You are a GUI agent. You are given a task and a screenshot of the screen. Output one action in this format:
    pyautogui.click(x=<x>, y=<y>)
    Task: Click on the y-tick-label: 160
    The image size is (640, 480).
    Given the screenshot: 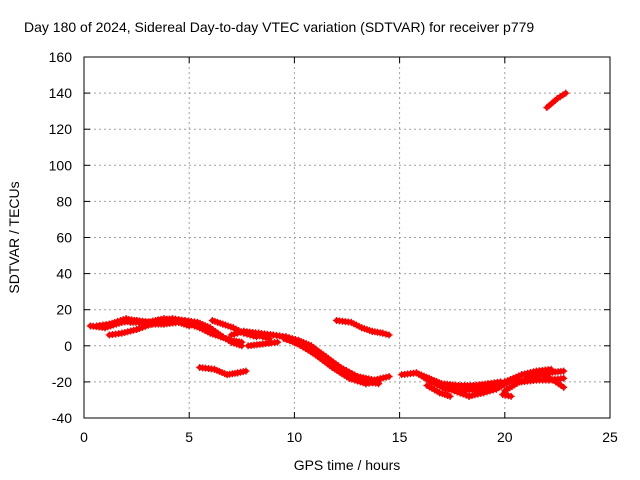 What is the action you would take?
    pyautogui.click(x=61, y=57)
    